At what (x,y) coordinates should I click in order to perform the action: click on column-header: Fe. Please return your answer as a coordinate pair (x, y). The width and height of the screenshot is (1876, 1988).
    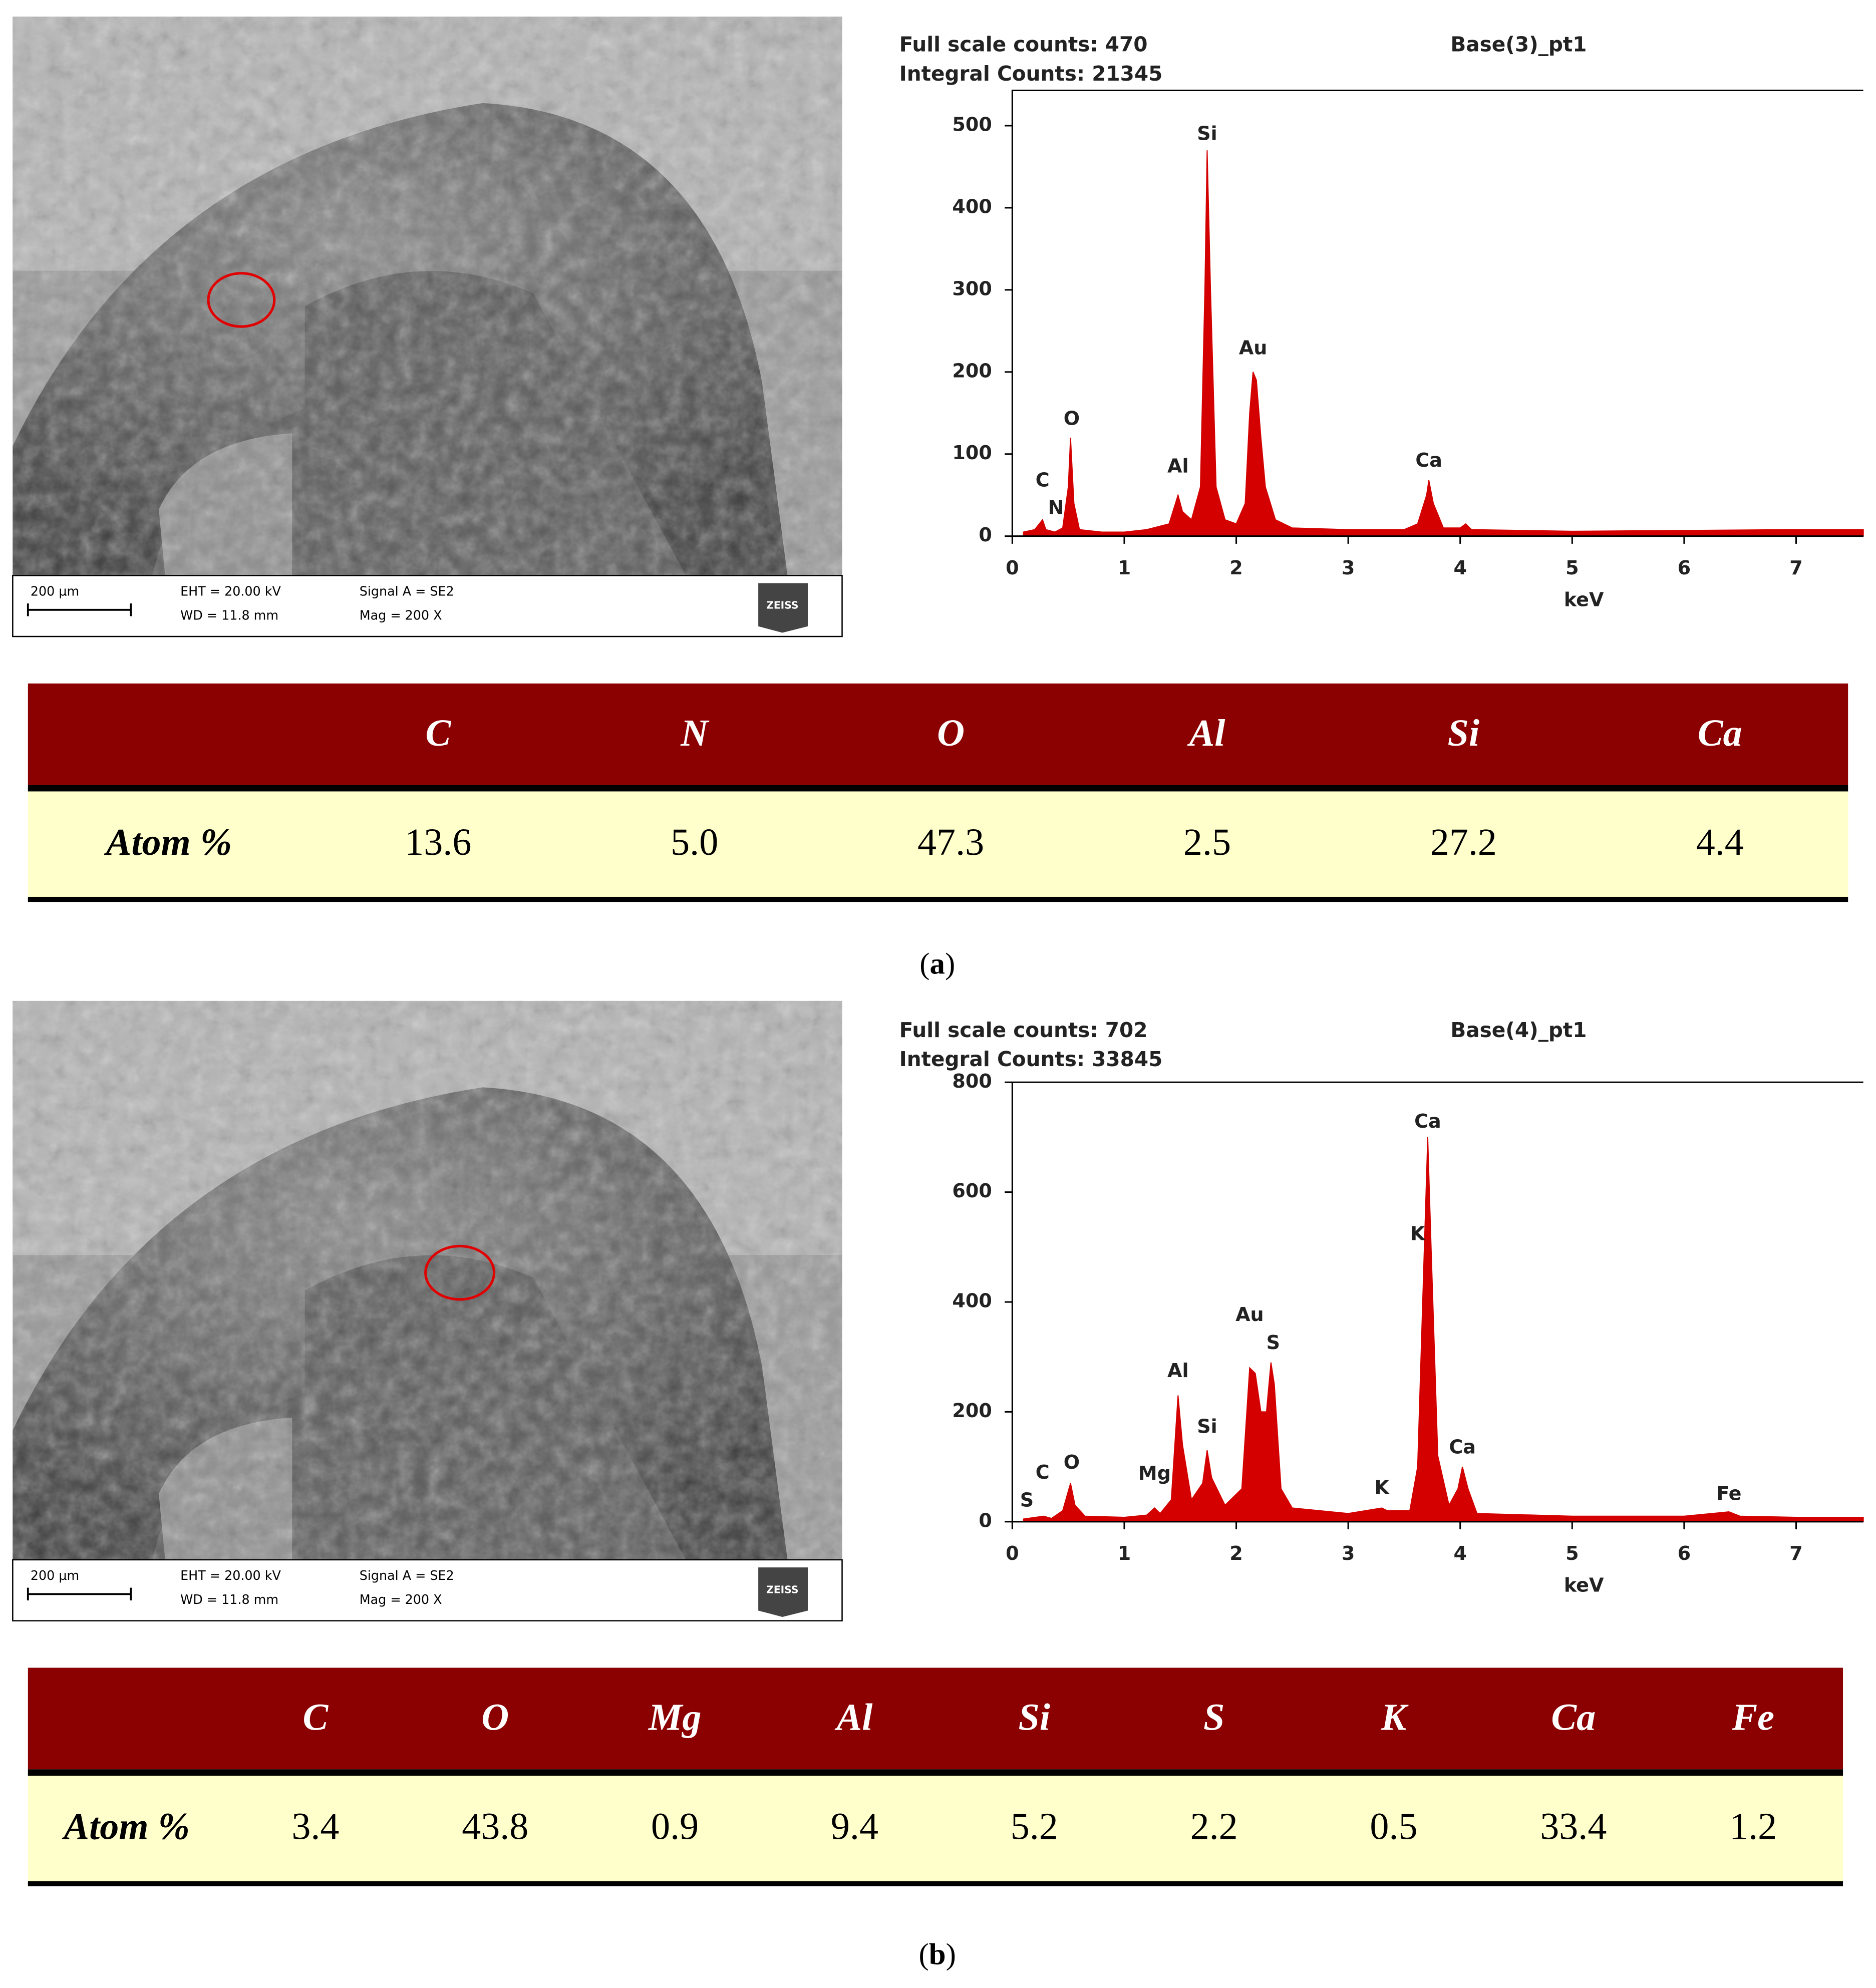
    Looking at the image, I should click on (1752, 1717).